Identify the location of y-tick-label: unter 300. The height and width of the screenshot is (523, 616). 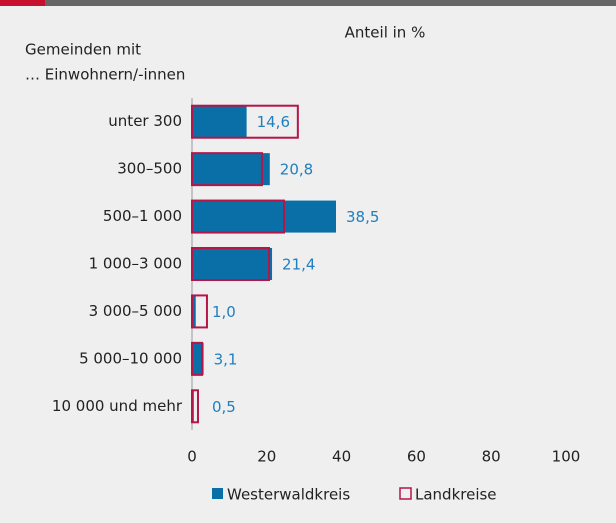
(145, 121).